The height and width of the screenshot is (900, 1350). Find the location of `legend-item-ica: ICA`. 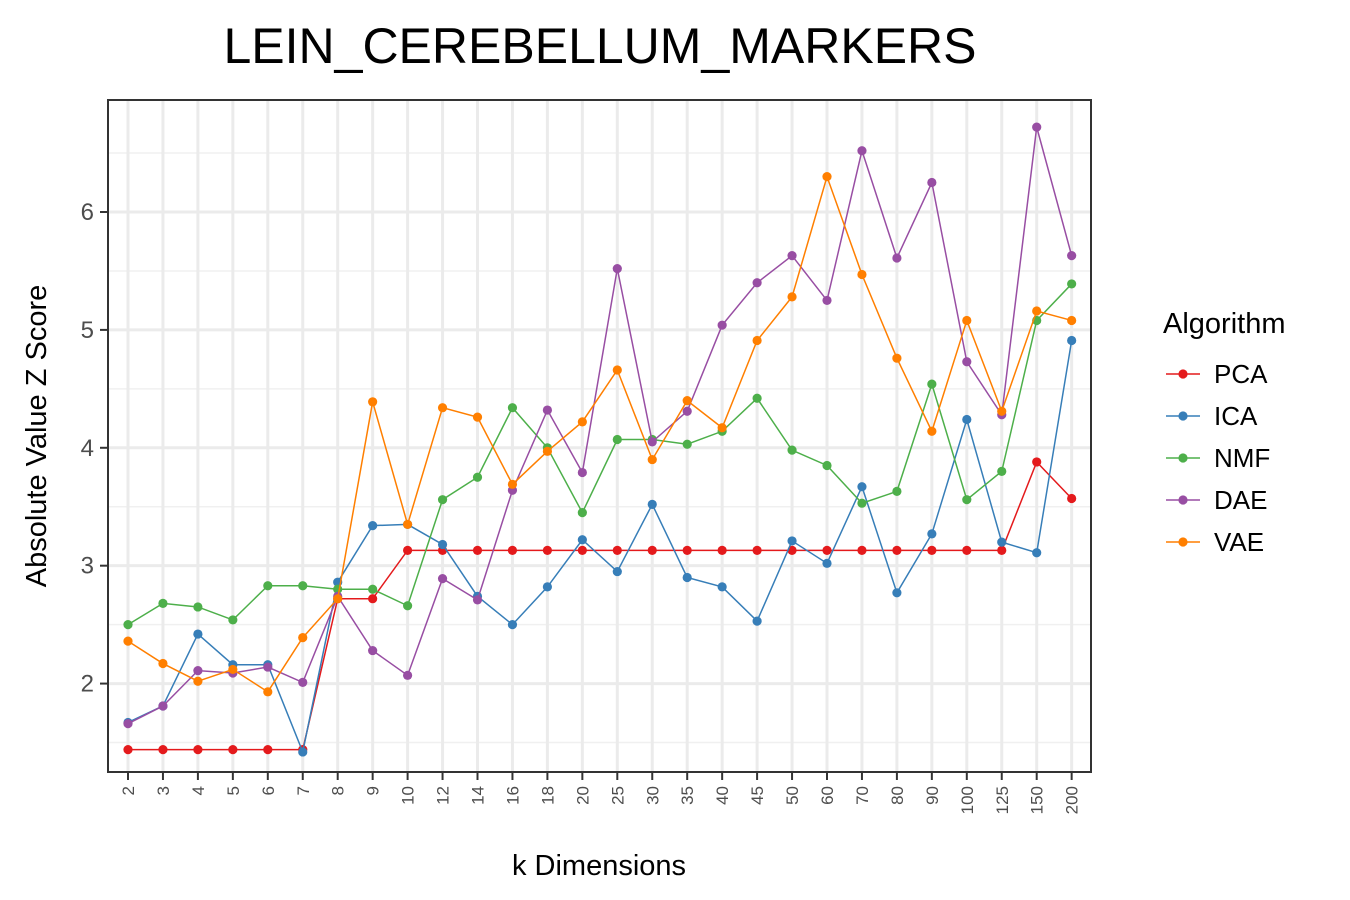

legend-item-ica: ICA is located at coordinates (1212, 416).